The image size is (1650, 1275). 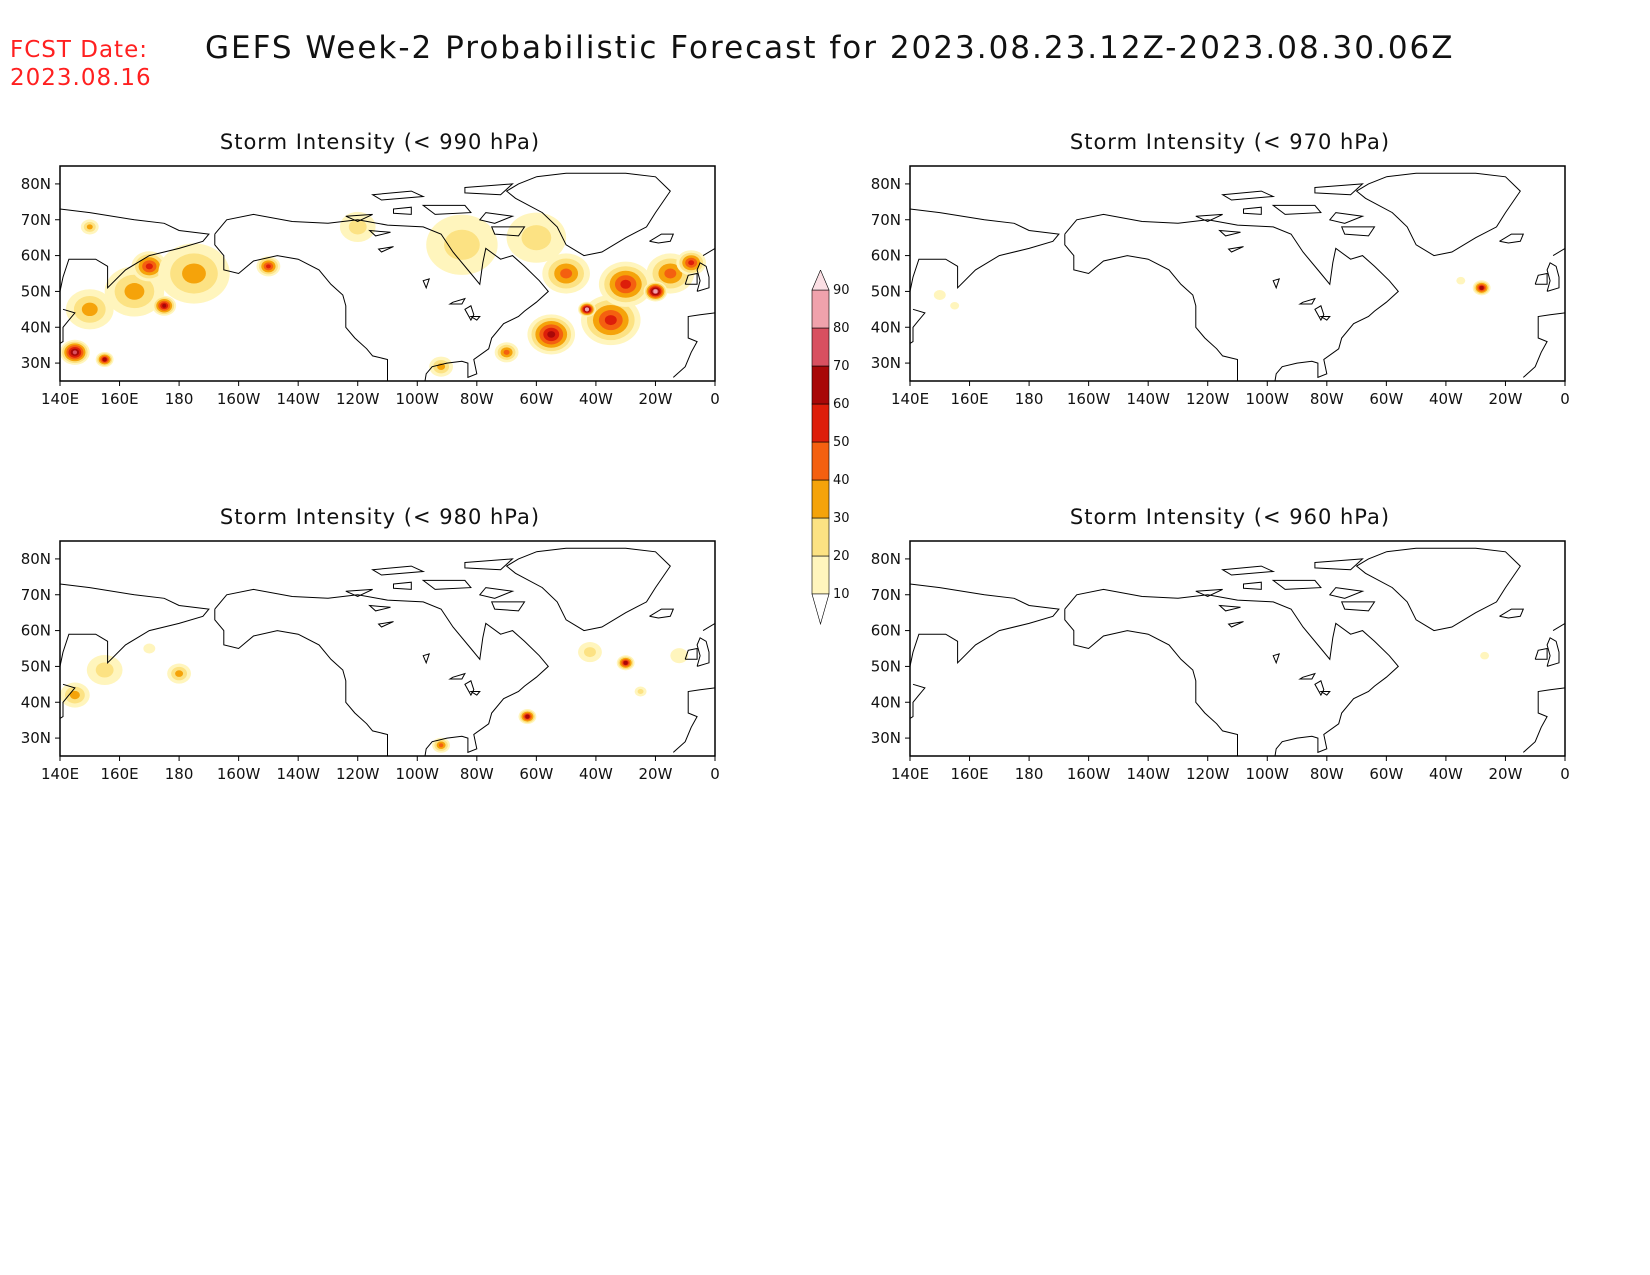 I want to click on color-scale-legend: 10 20 30 40 50 60 70 80 90, so click(x=830, y=448).